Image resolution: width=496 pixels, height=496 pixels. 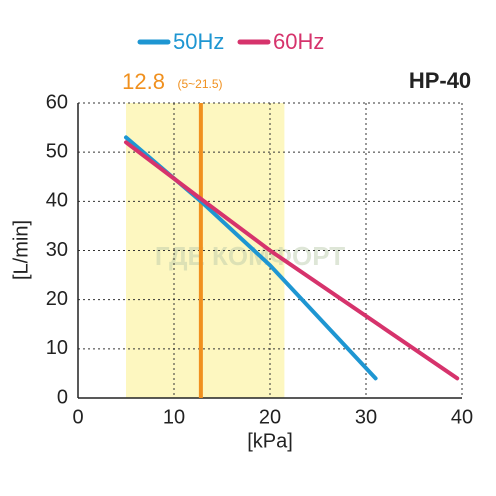 I want to click on y-tick-label: 50, so click(x=57, y=151).